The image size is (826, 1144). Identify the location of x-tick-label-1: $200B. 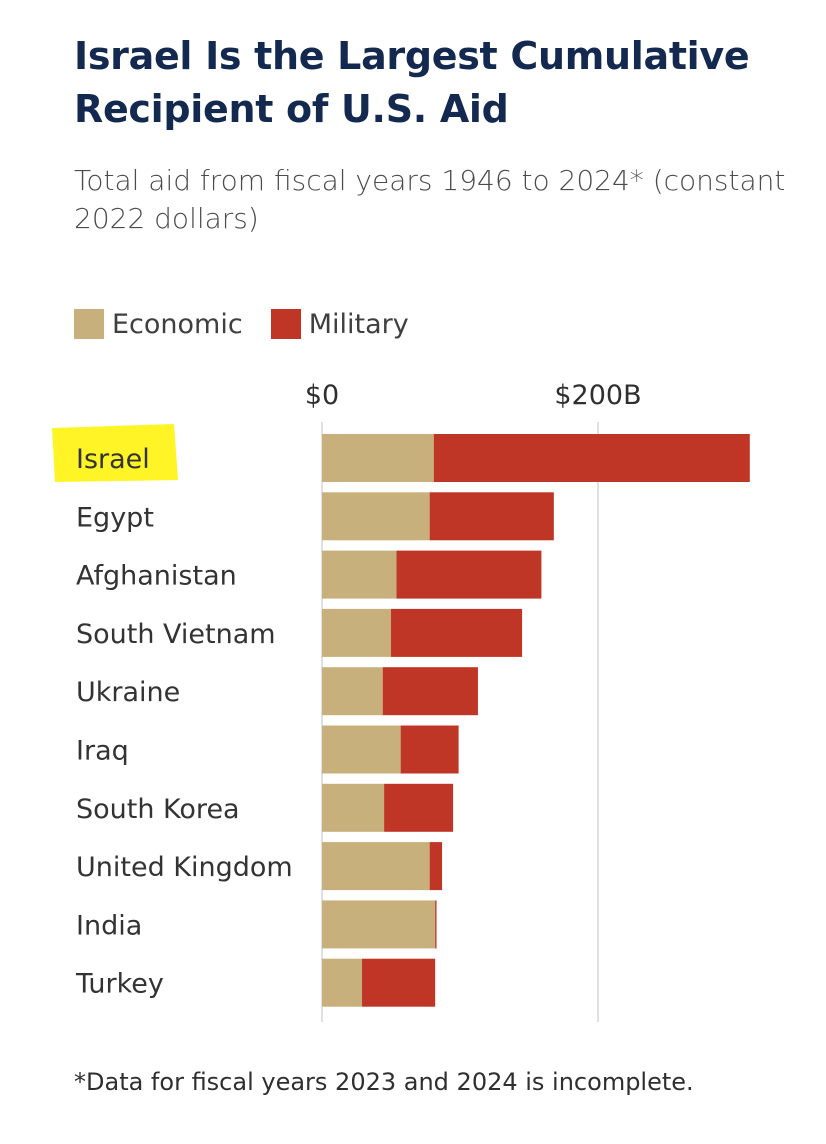
(597, 395).